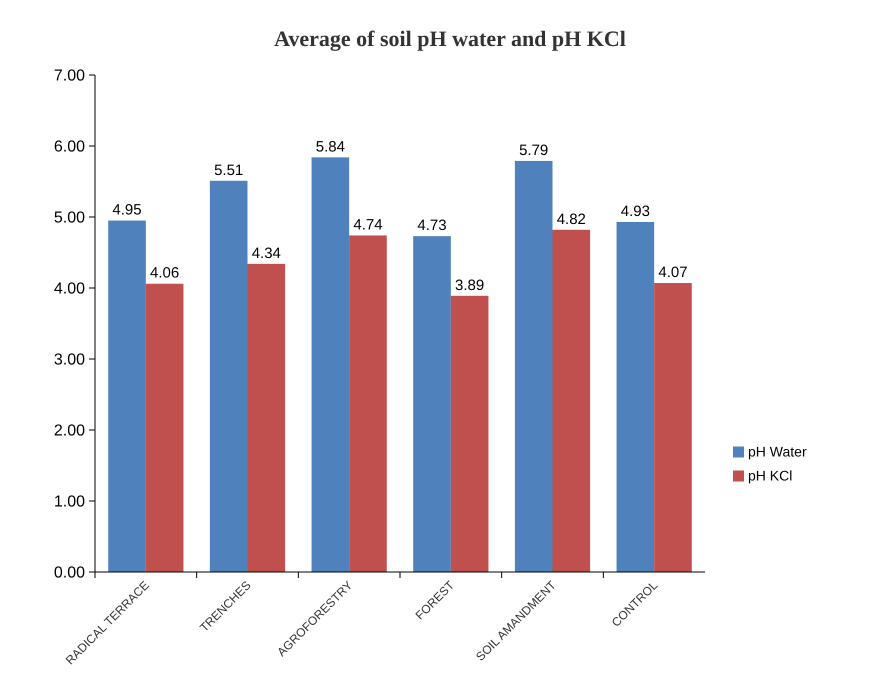 This screenshot has height=684, width=887. What do you see at coordinates (330, 147) in the screenshot?
I see `data-label: 5.84` at bounding box center [330, 147].